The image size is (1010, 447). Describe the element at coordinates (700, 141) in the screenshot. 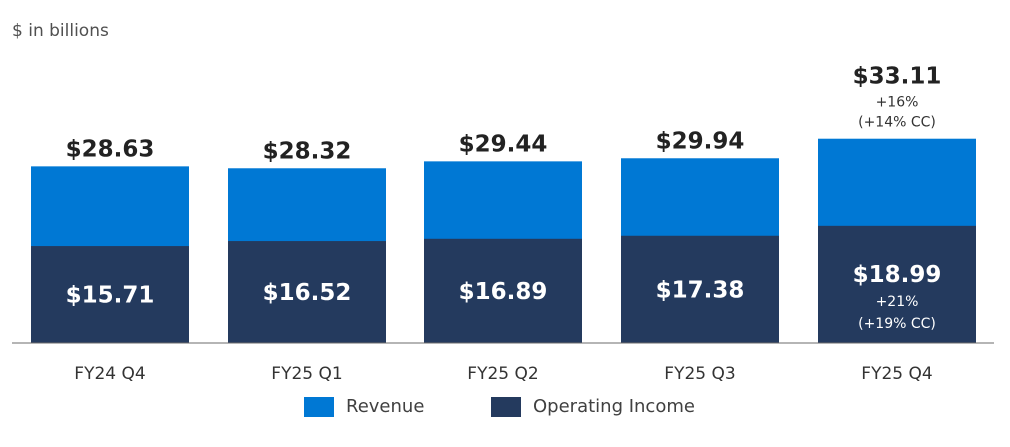

I see `revenue-value-label: $29.94` at that location.